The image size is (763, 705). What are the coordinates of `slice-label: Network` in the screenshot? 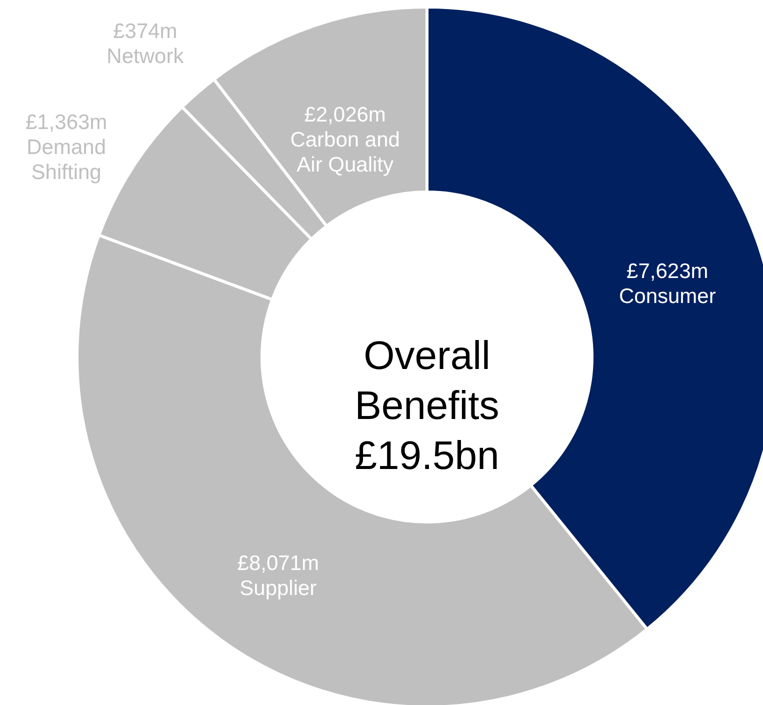 It's located at (145, 56).